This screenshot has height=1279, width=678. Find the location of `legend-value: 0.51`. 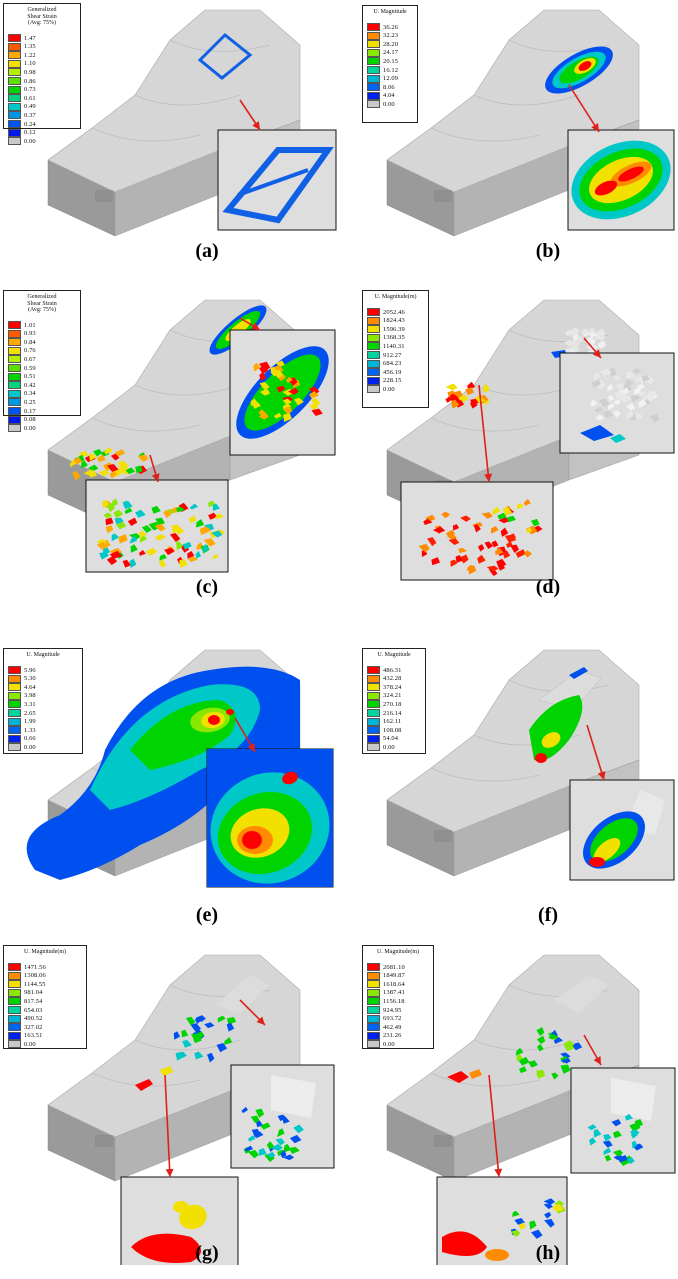

legend-value: 0.51 is located at coordinates (30, 377).